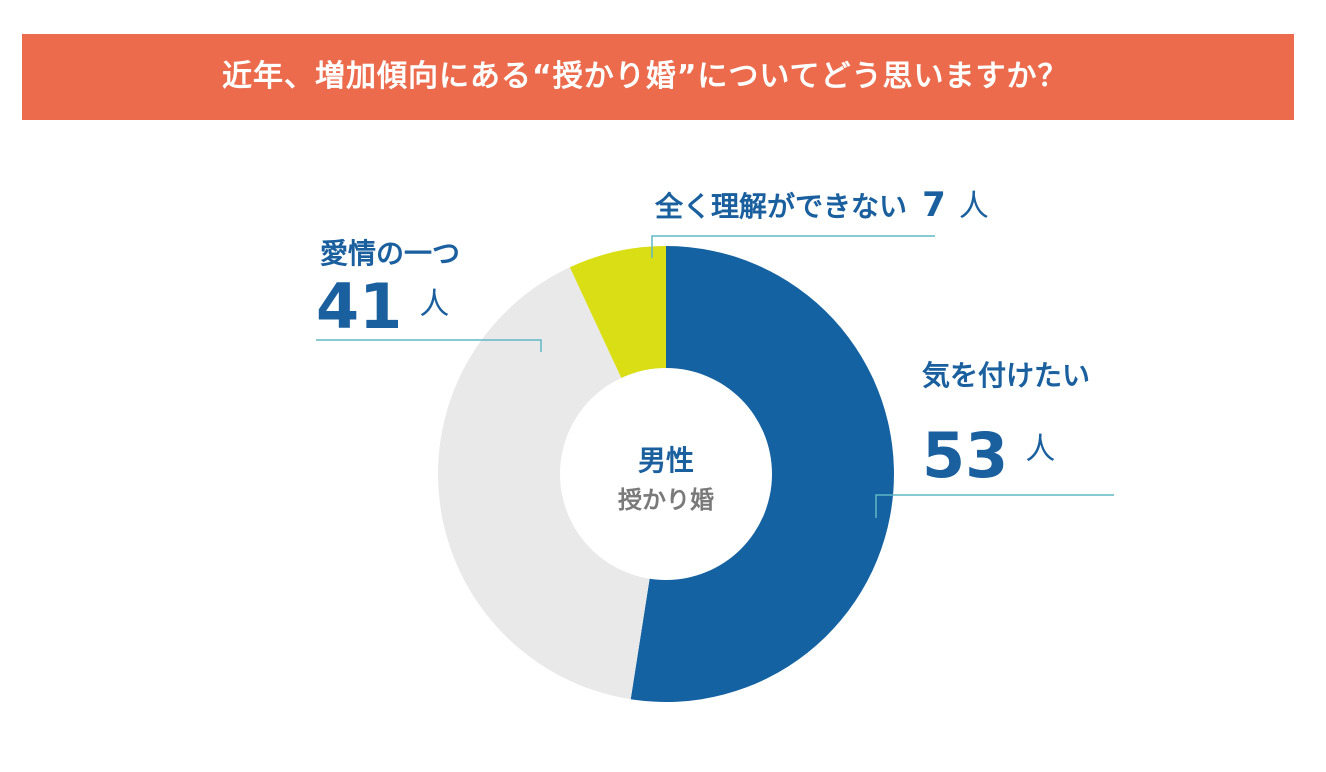 The height and width of the screenshot is (772, 1326). I want to click on slice-unit-1: 人, so click(1040, 449).